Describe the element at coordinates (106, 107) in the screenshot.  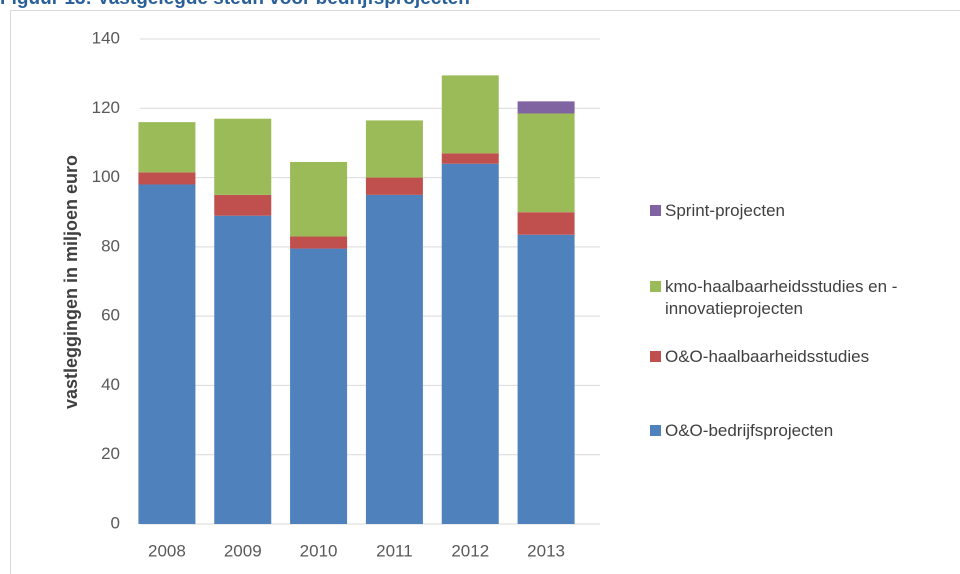
I see `y-tick-label: 120` at that location.